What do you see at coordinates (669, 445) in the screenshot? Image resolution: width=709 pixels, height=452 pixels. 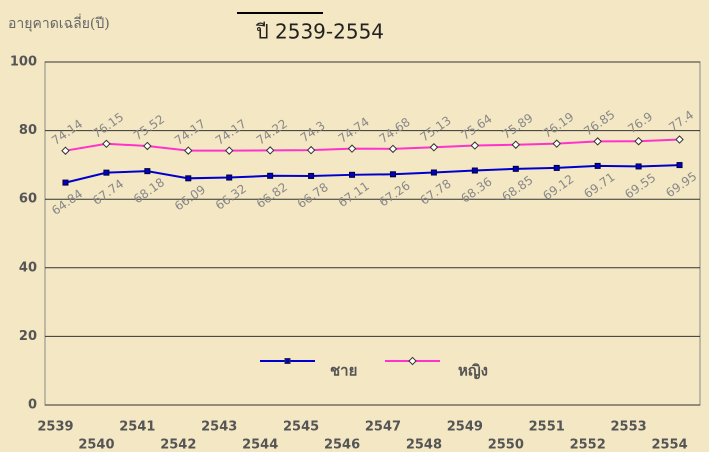 I see `x-tick-label: 2554` at bounding box center [669, 445].